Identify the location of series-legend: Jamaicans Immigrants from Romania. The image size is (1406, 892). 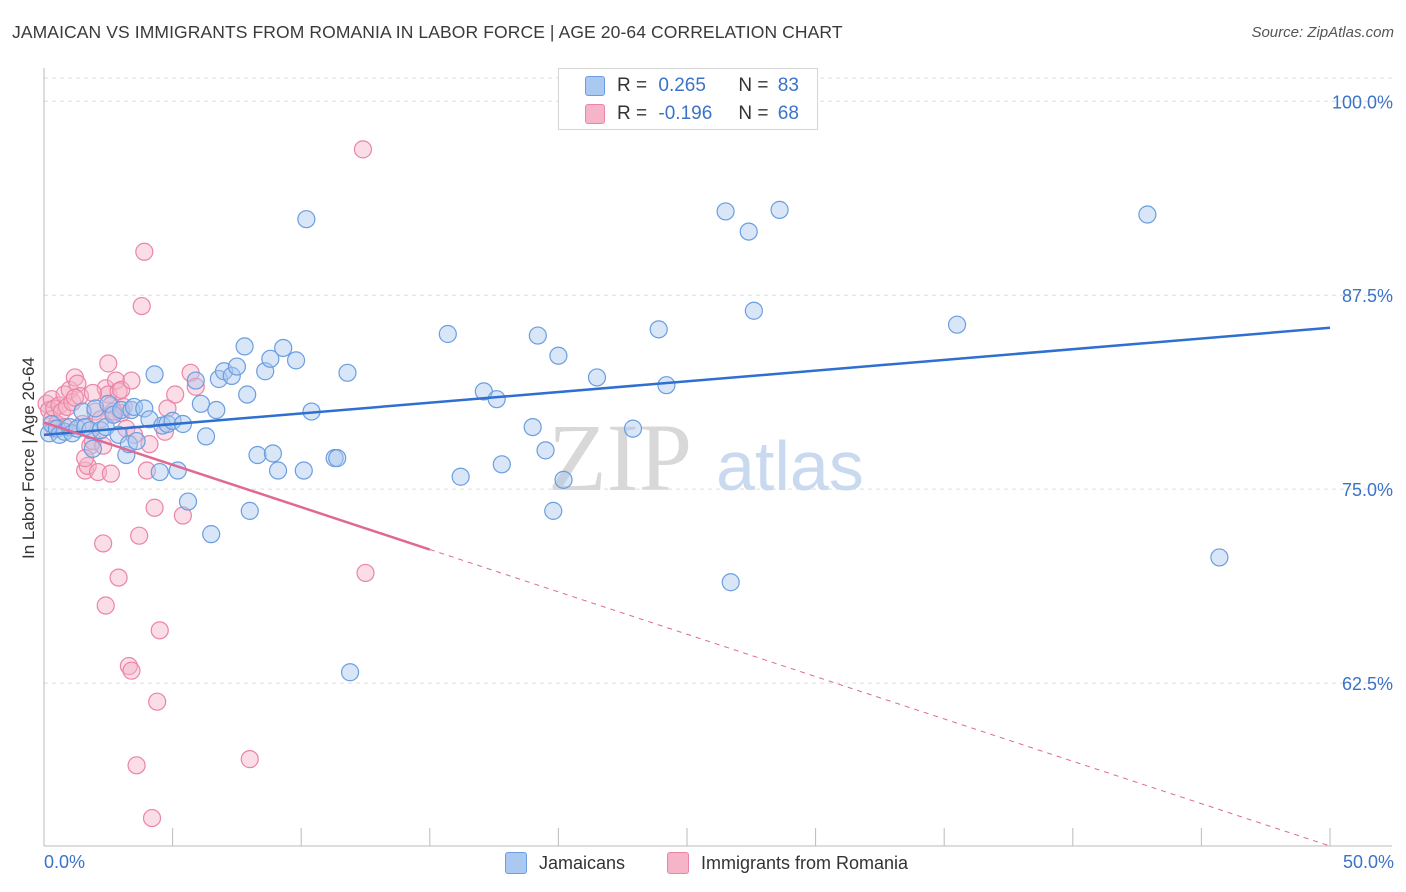
(703, 865).